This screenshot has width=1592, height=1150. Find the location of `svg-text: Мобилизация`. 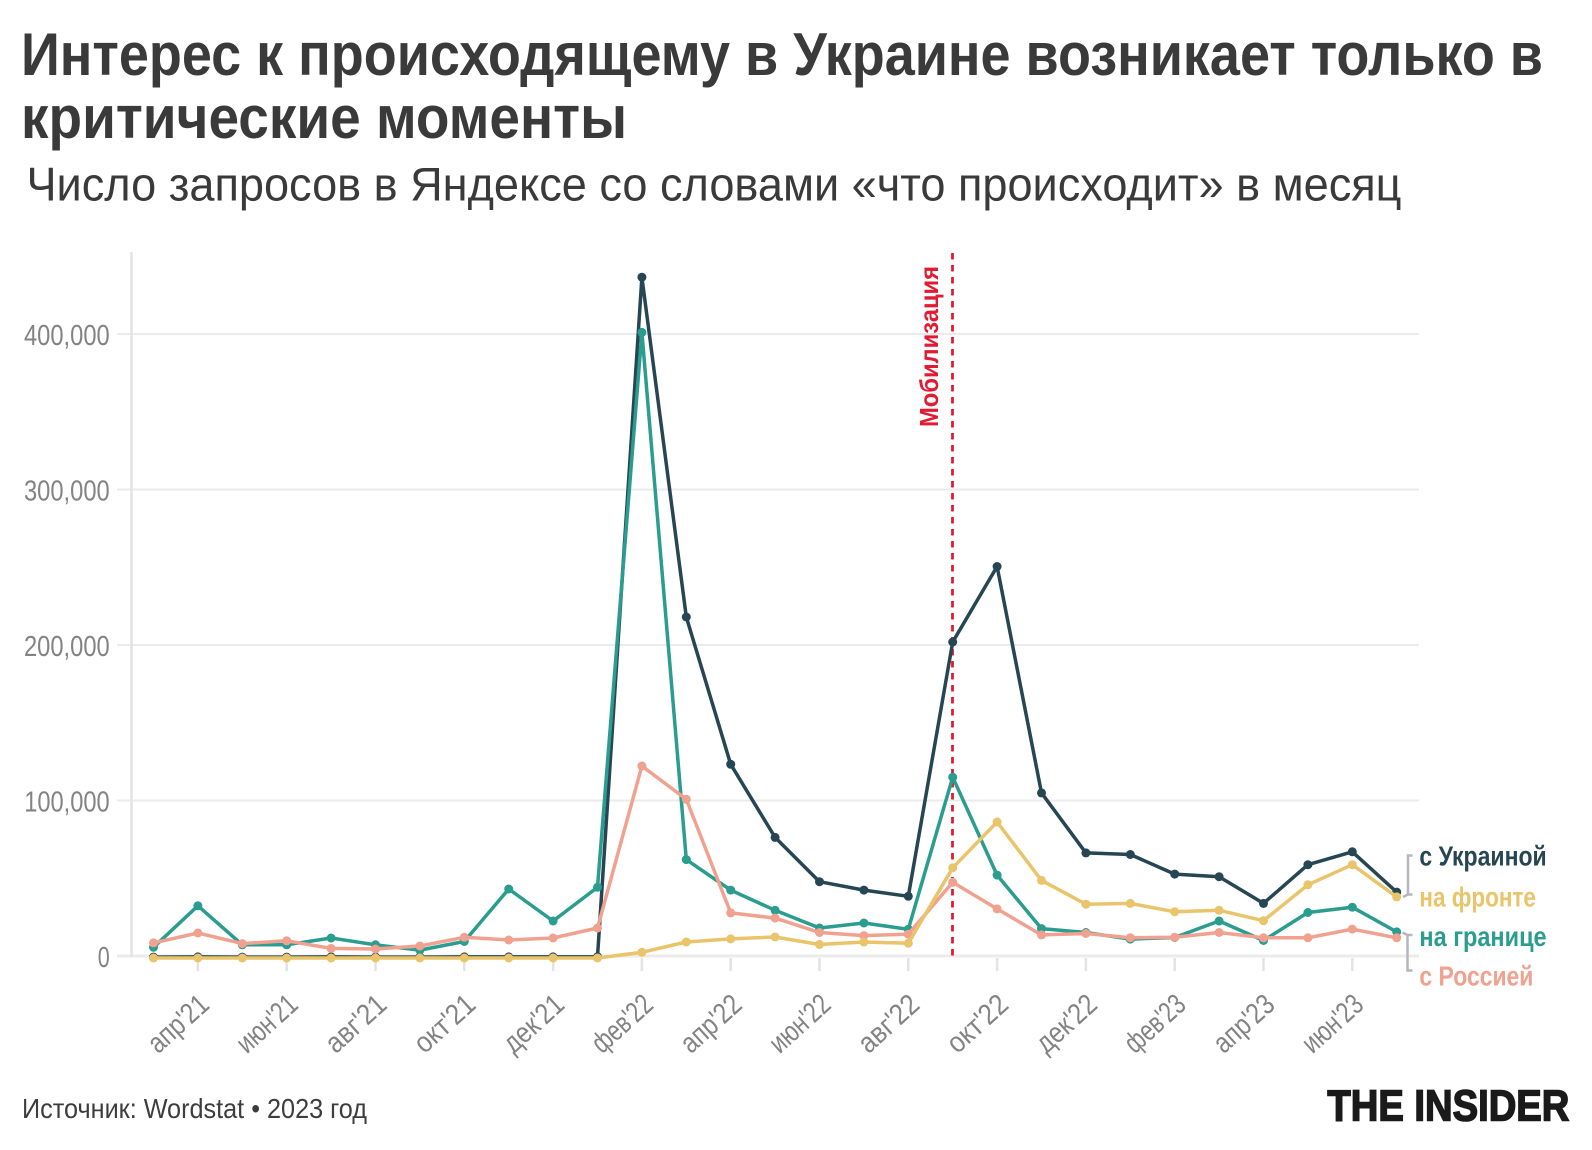

svg-text: Мобилизация is located at coordinates (929, 346).